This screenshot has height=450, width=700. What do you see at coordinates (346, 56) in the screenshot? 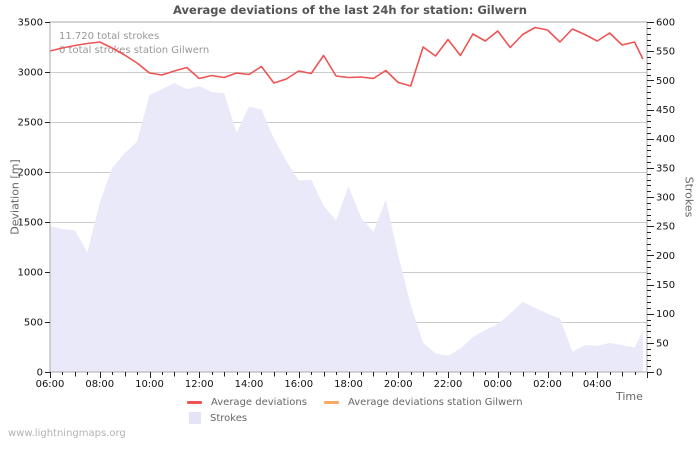
I see `deviation-line` at bounding box center [346, 56].